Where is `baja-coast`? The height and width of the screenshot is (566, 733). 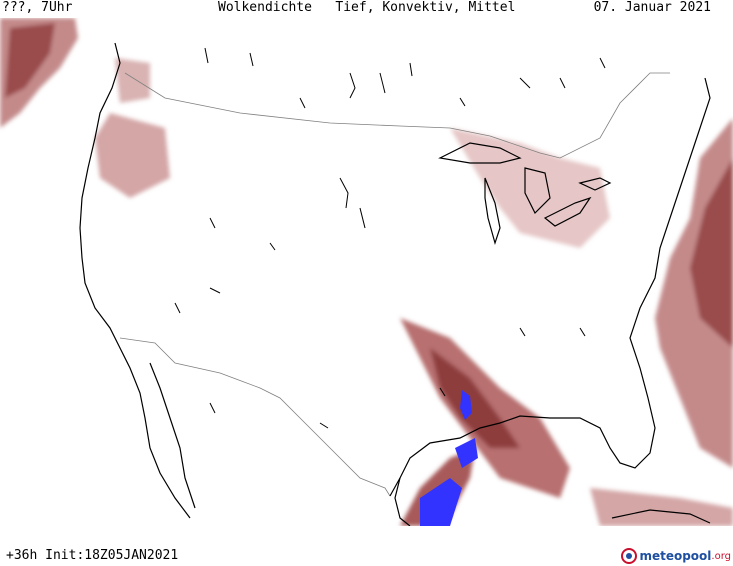 baja-coast is located at coordinates (172, 435).